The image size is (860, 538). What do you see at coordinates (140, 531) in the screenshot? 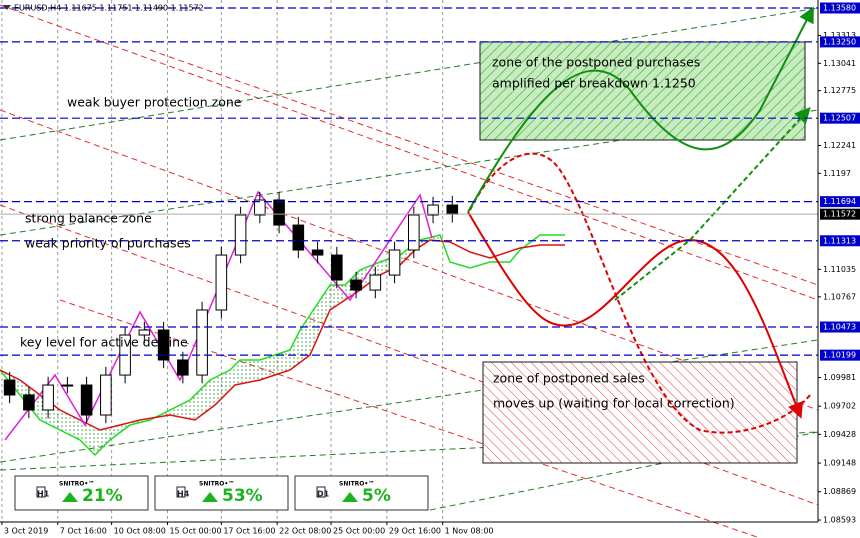
I see `x-tick-label: 10 Oct 08:00` at bounding box center [140, 531].